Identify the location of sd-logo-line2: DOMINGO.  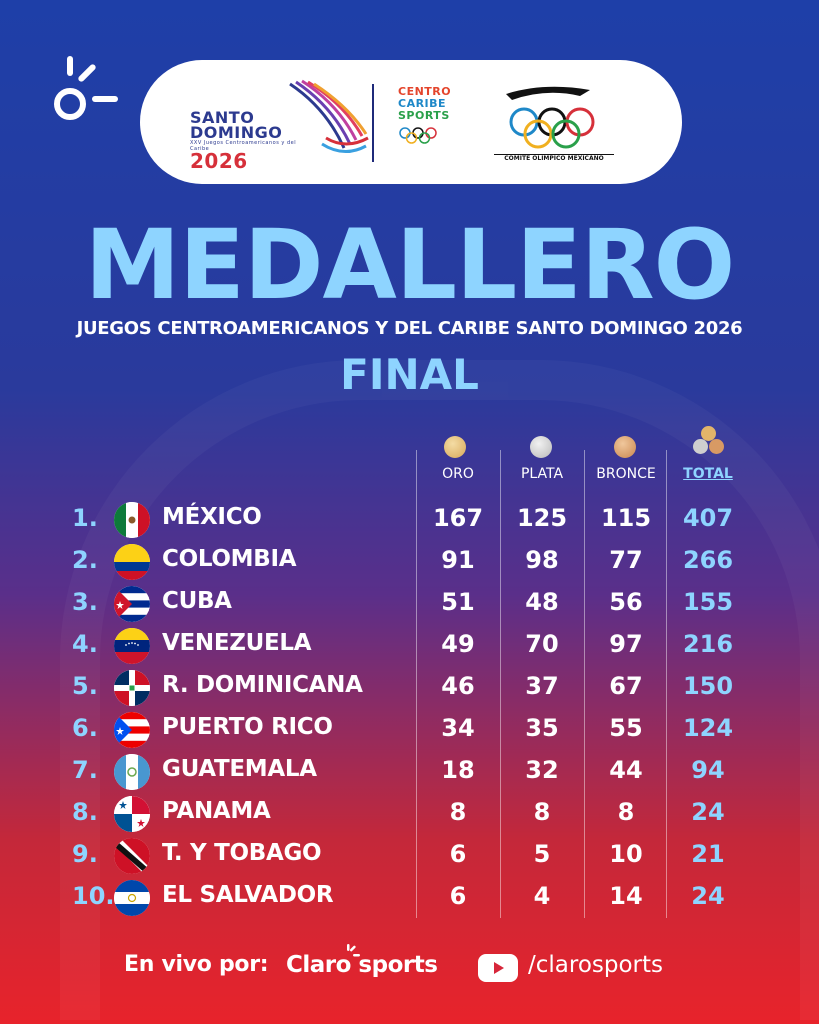
(236, 132).